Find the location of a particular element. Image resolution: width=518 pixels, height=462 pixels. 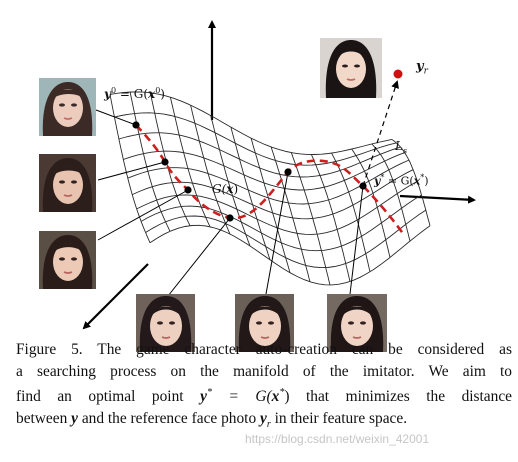

caption-eq-x: x is located at coordinates (275, 397).